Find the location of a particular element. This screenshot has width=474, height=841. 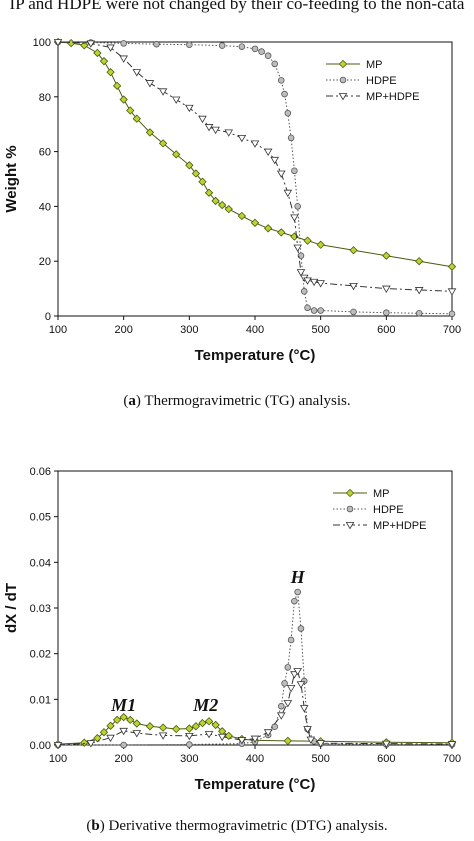

tg-y-tick-label: 40 is located at coordinates (45, 207).